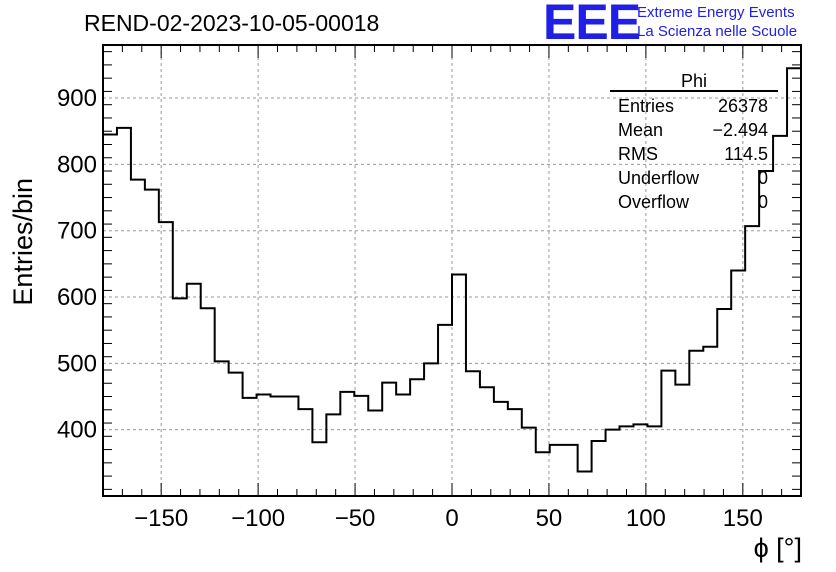  What do you see at coordinates (742, 106) in the screenshot?
I see `stats-value: 26378` at bounding box center [742, 106].